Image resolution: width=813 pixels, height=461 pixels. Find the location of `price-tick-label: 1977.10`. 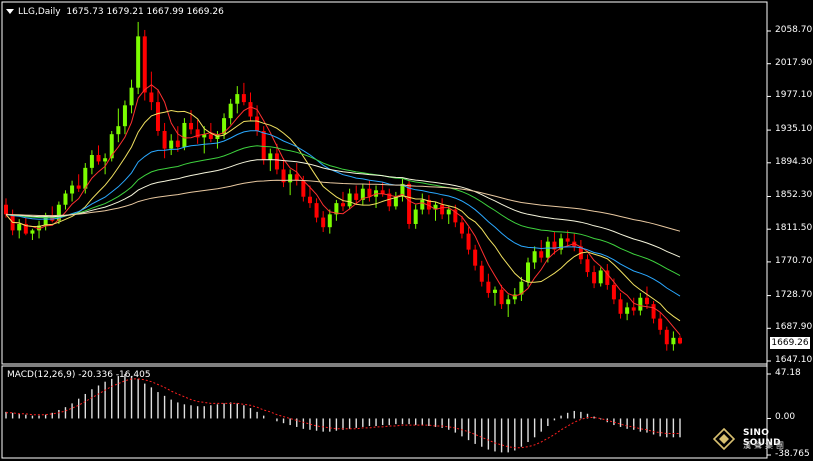

price-tick-label: 1977.10 is located at coordinates (794, 95).